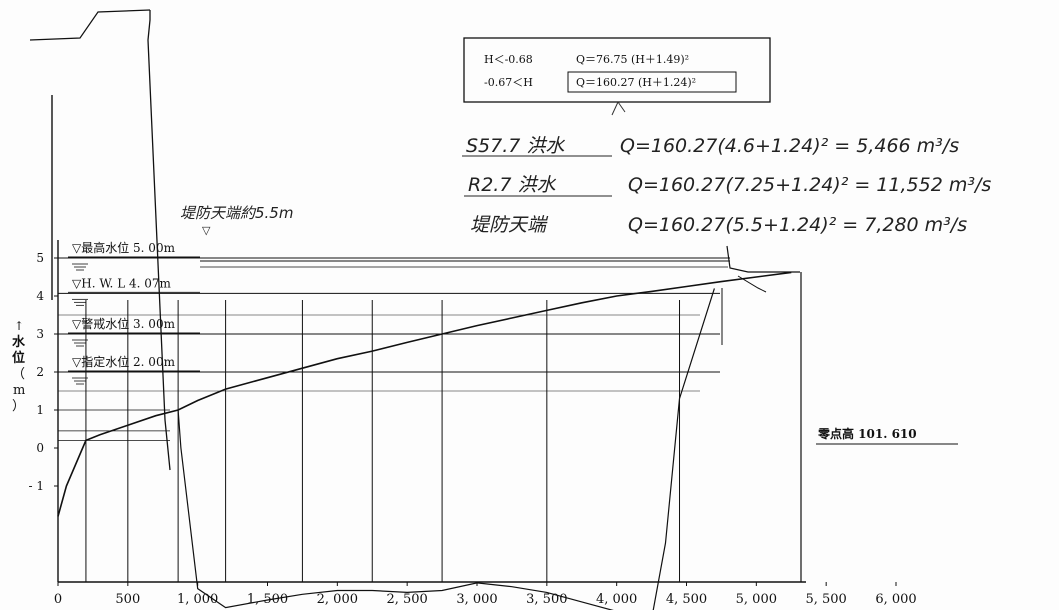  Describe the element at coordinates (40, 334) in the screenshot. I see `y-tick-label: 3` at that location.